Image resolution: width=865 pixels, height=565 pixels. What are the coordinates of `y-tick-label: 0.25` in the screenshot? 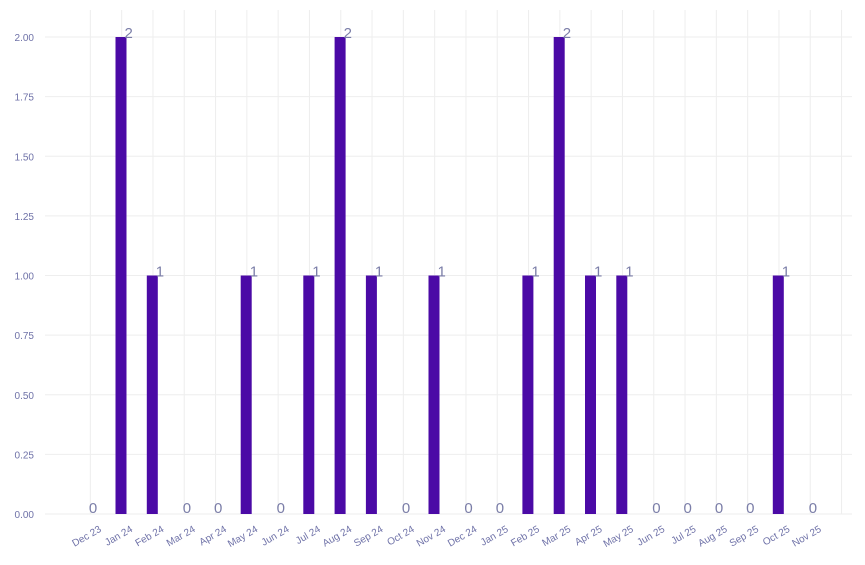 It's located at (25, 455).